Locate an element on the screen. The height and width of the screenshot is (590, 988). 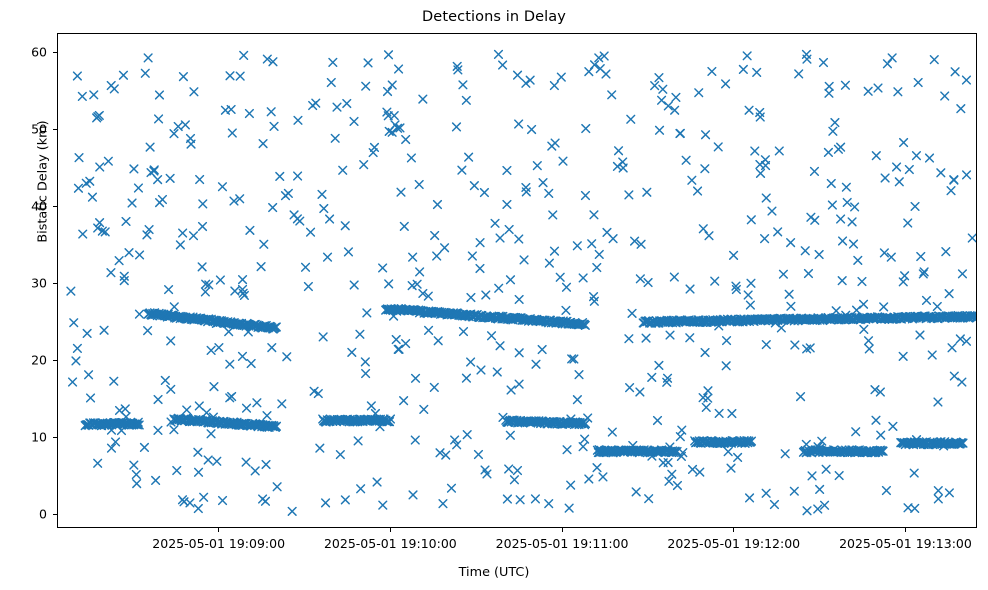
y-tick-label: 0 is located at coordinates (43, 514).